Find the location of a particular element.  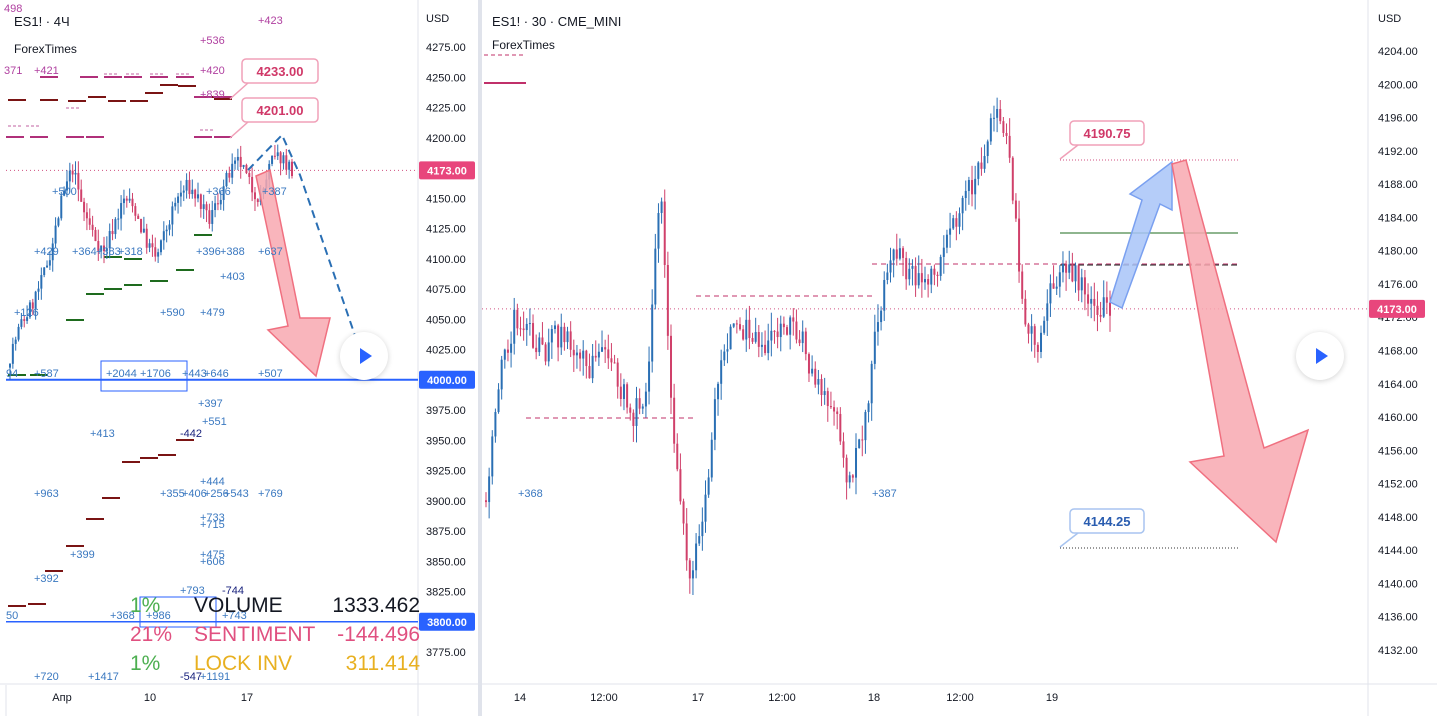

left-annotation: +256 is located at coordinates (216, 494).